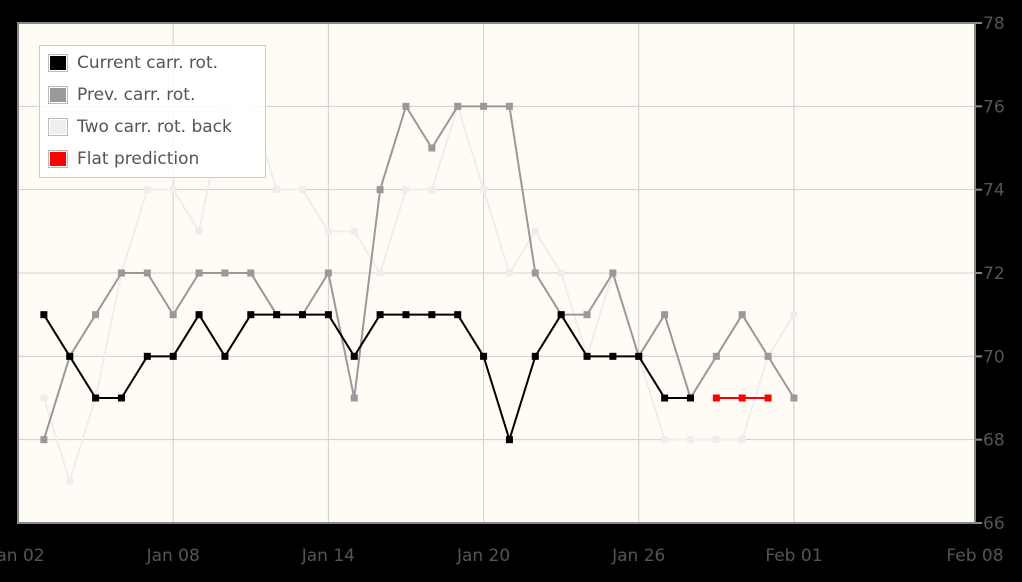 Image resolution: width=1022 pixels, height=582 pixels. I want to click on y-axis-tick-labels: 66 68 70 72 74 76 78, so click(994, 274).